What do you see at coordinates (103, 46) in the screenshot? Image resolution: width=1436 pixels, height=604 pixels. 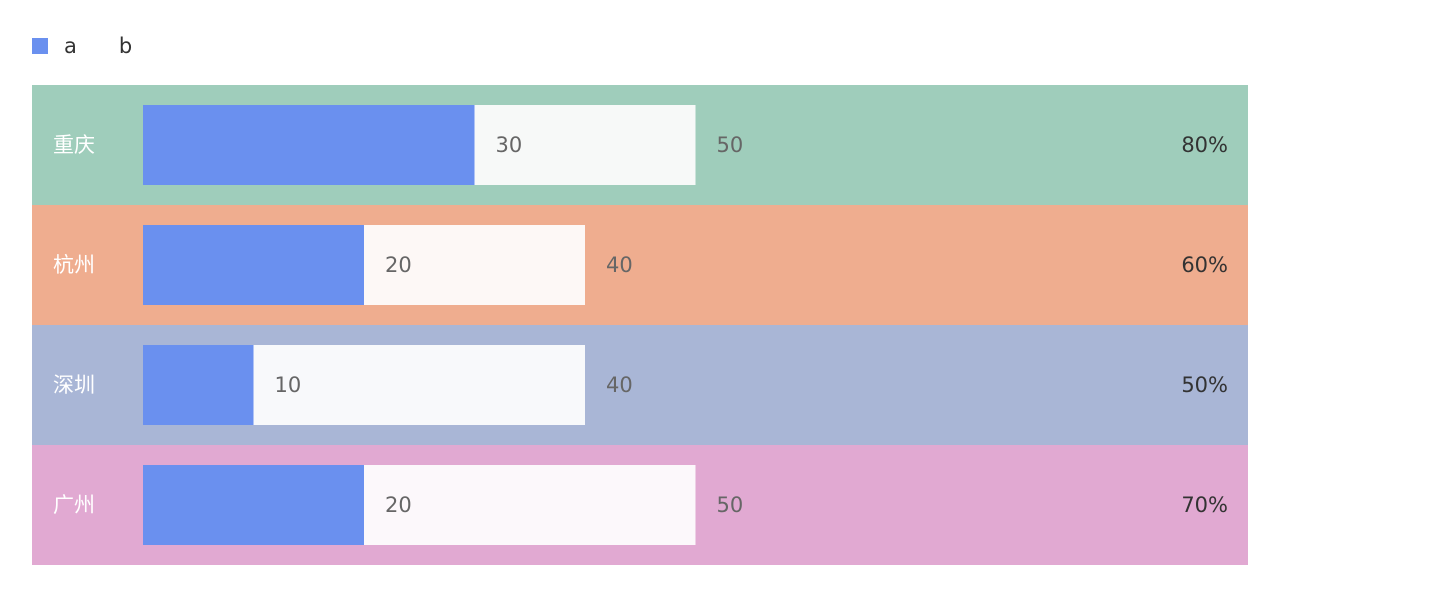 I see `chart-legend: a b` at bounding box center [103, 46].